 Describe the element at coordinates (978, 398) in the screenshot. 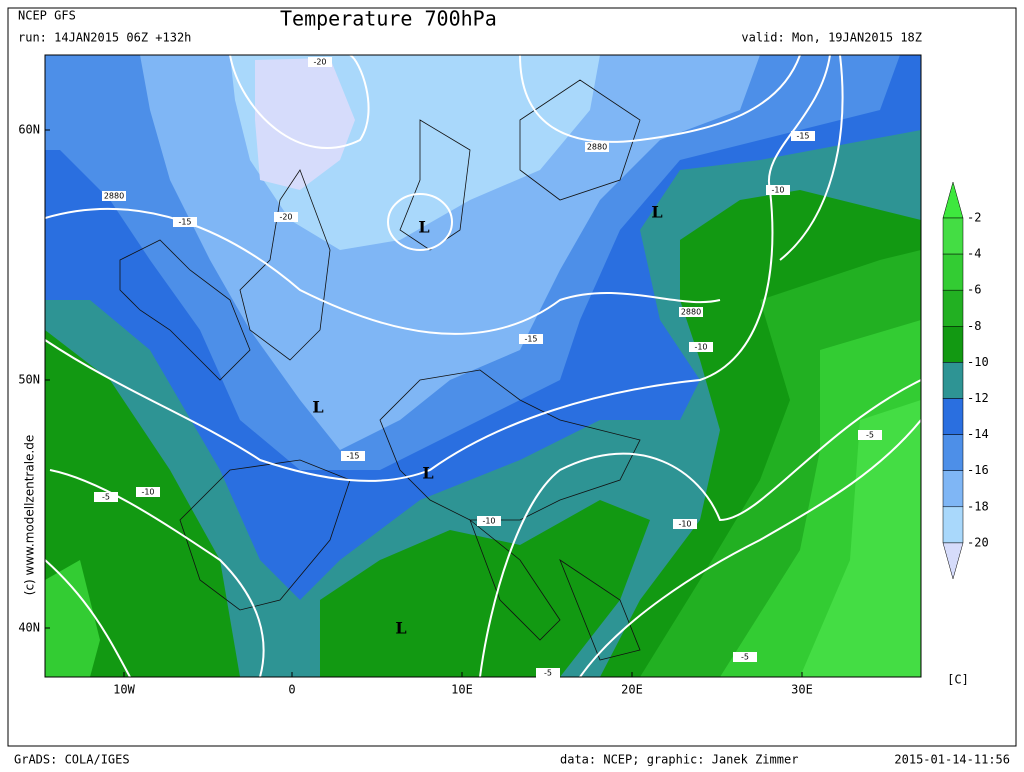

I see `colorbar-label: -12` at that location.